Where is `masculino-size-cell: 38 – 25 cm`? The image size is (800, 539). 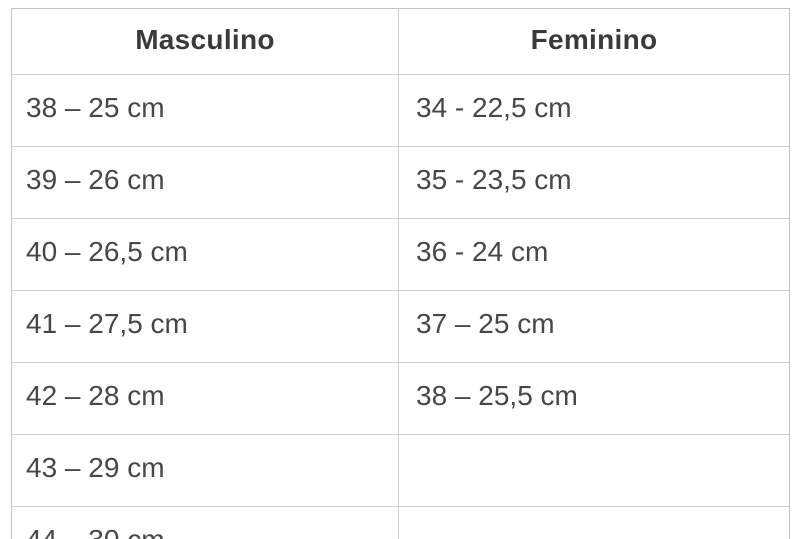
masculino-size-cell: 38 – 25 cm is located at coordinates (205, 110).